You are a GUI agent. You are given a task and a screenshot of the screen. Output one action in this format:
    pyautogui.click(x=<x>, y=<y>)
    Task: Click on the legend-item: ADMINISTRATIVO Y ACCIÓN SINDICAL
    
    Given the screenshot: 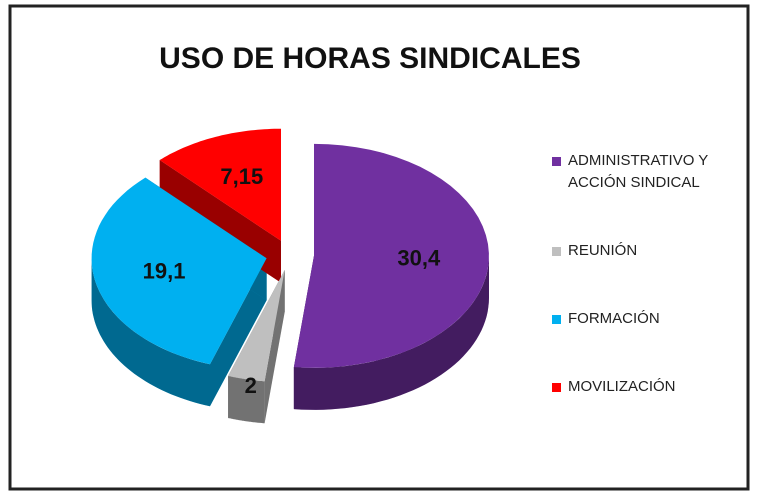 What is the action you would take?
    pyautogui.click(x=632, y=172)
    